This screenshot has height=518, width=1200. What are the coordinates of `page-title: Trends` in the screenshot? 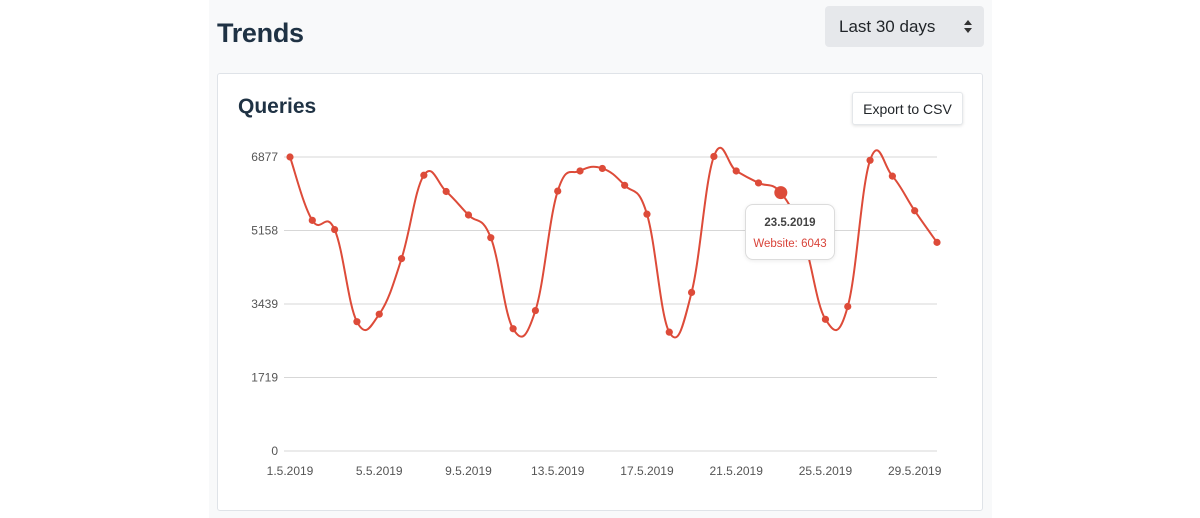 It's located at (260, 33).